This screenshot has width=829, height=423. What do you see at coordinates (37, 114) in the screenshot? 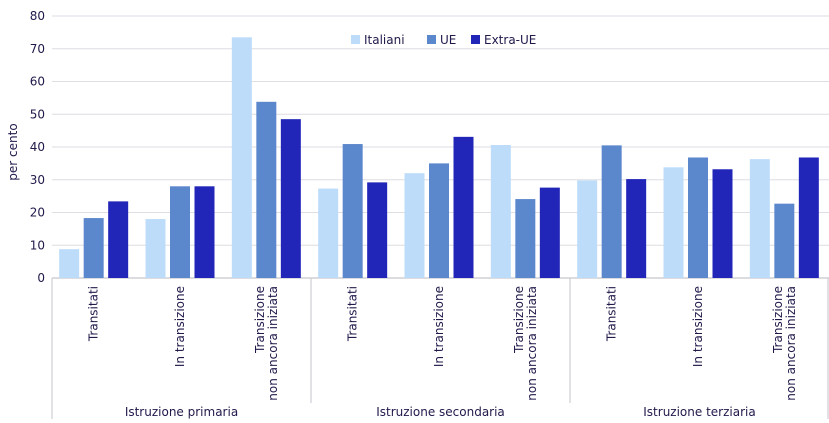
I see `y-tick-label: 50` at bounding box center [37, 114].